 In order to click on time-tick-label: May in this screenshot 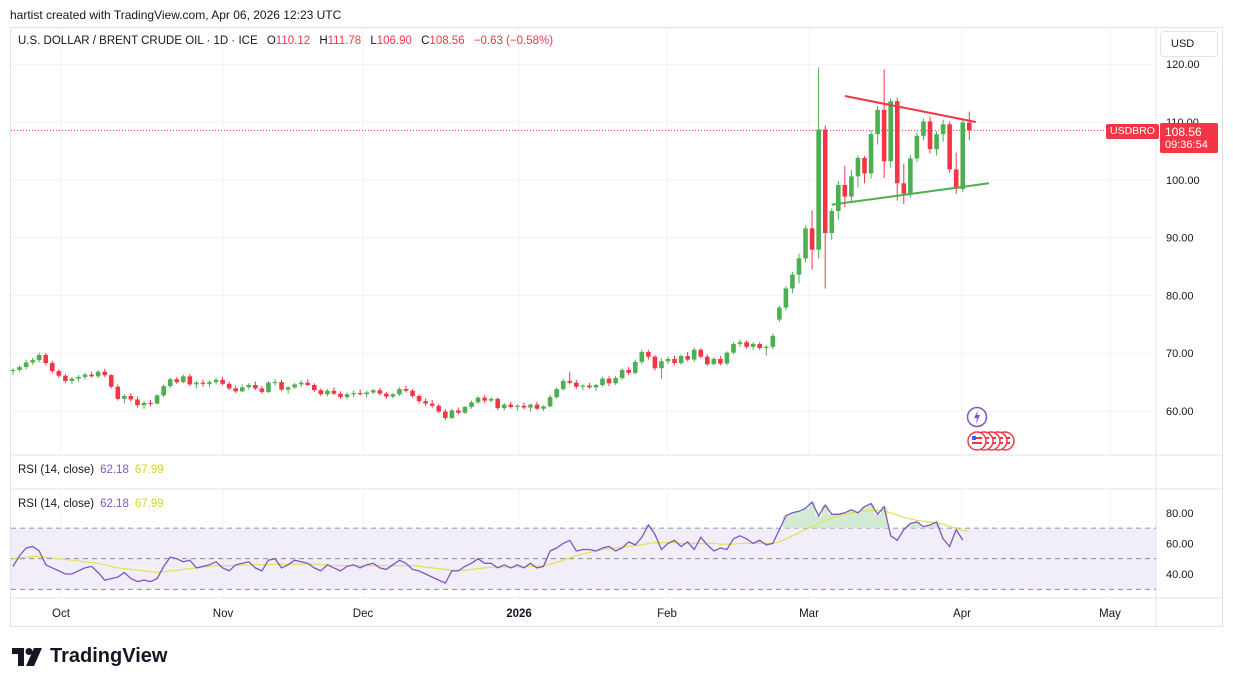, I will do `click(1110, 614)`.